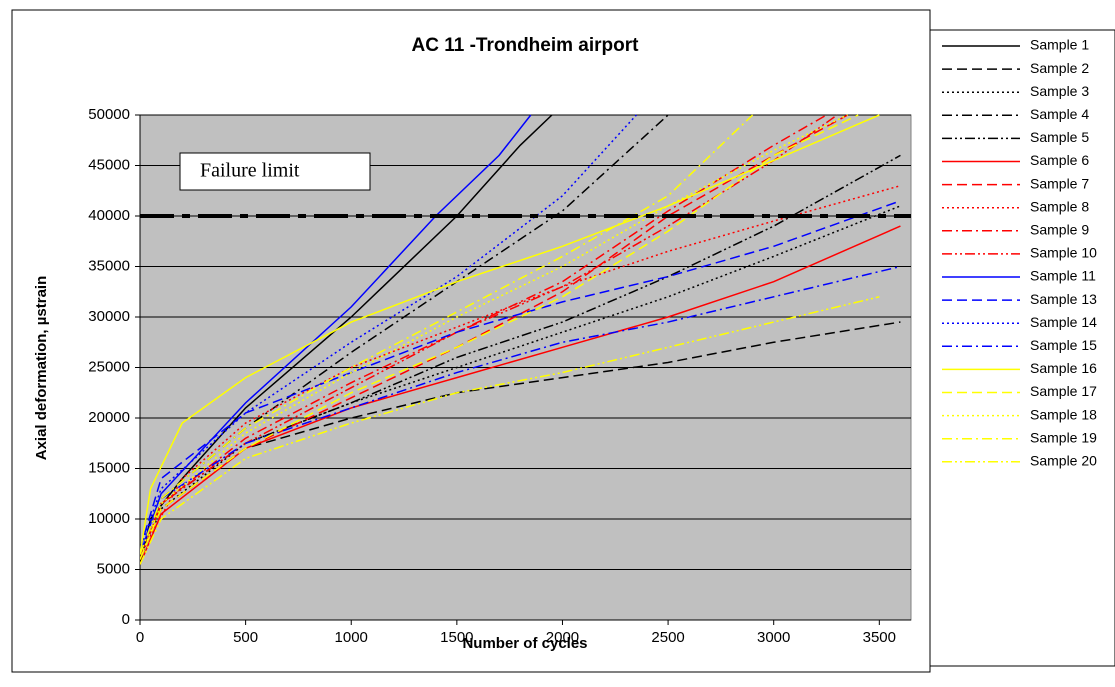  I want to click on y-tick-label: 20000, so click(109, 417).